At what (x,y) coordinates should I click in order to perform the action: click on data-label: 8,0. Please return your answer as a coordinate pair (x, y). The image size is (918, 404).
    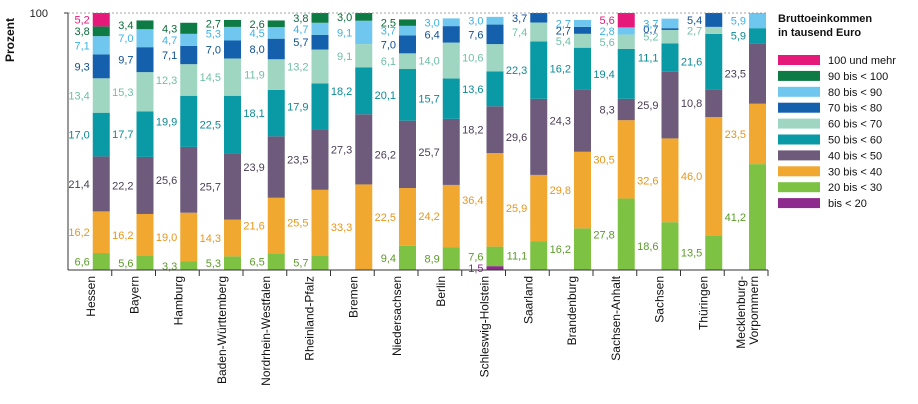
    Looking at the image, I should click on (256, 50).